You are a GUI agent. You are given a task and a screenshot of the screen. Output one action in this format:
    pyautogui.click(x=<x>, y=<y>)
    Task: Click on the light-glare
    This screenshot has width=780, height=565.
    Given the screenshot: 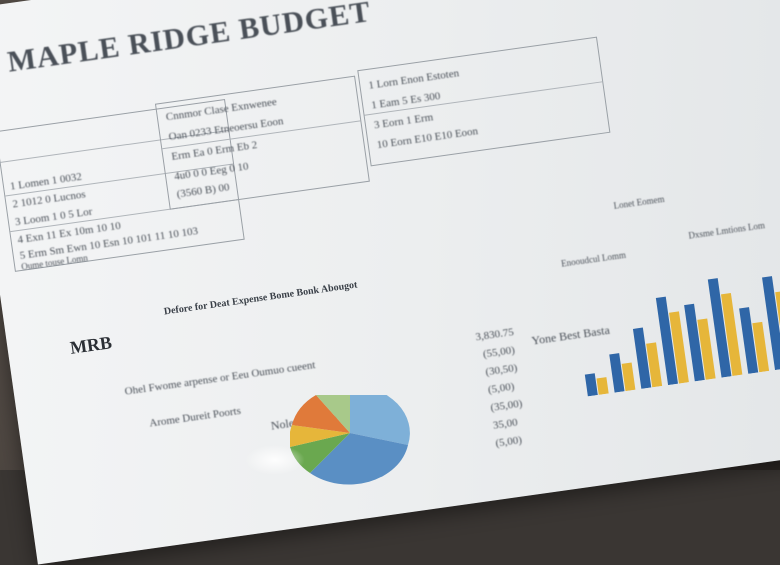 What is the action you would take?
    pyautogui.click(x=275, y=460)
    